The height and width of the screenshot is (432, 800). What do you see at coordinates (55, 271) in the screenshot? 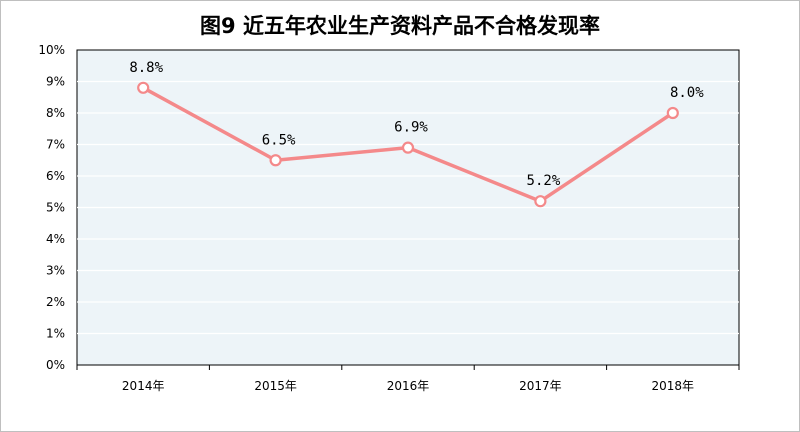
I see `y-tick-label: 3%` at bounding box center [55, 271].